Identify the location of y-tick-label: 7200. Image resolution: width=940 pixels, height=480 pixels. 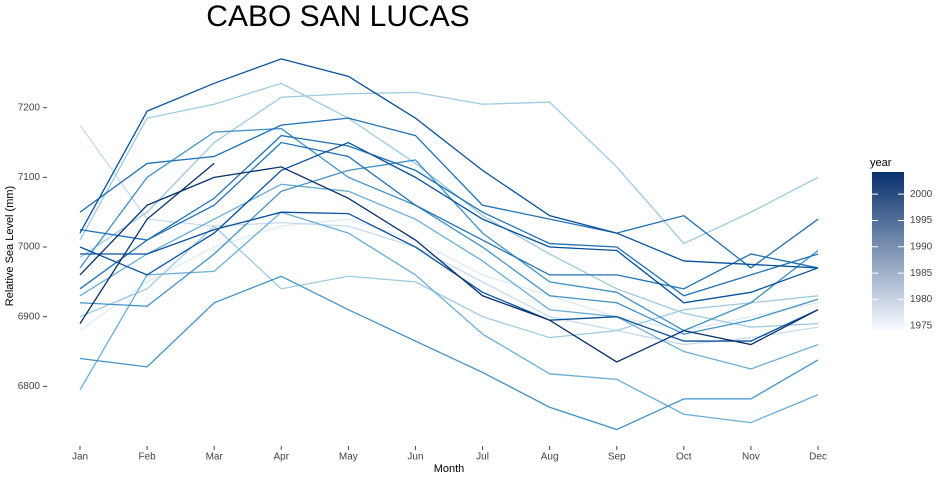
(29, 107).